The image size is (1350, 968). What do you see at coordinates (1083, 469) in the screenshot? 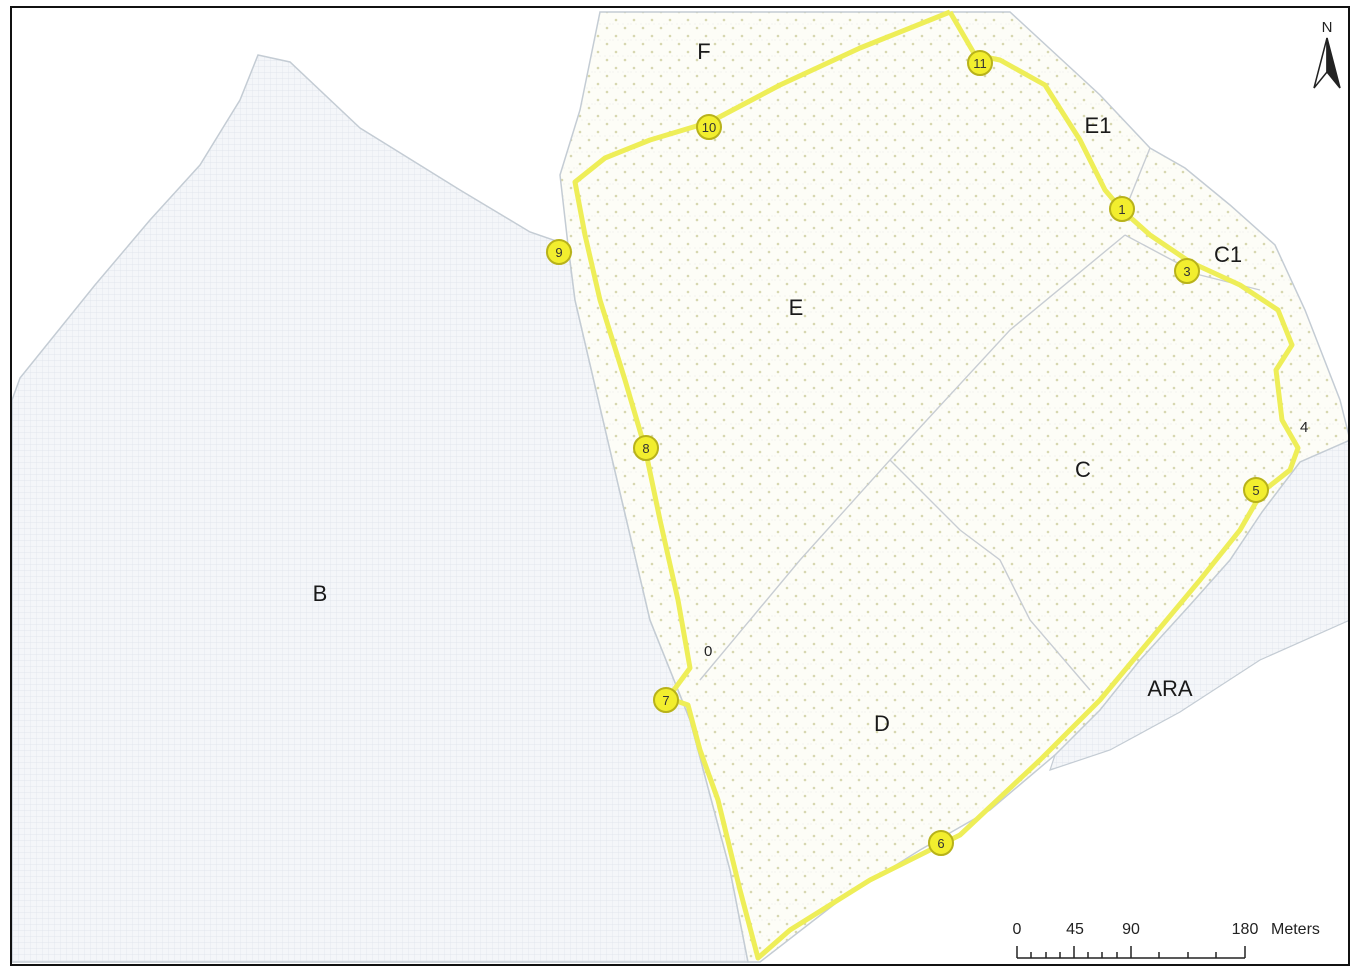
I see `zone-label-c: C` at bounding box center [1083, 469].